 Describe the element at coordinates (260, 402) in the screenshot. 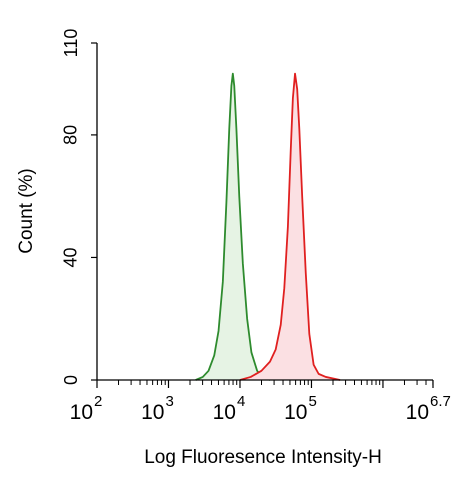

I see `x-ticks: 10 2 10 3 10 4 10 5 10 6.7` at that location.